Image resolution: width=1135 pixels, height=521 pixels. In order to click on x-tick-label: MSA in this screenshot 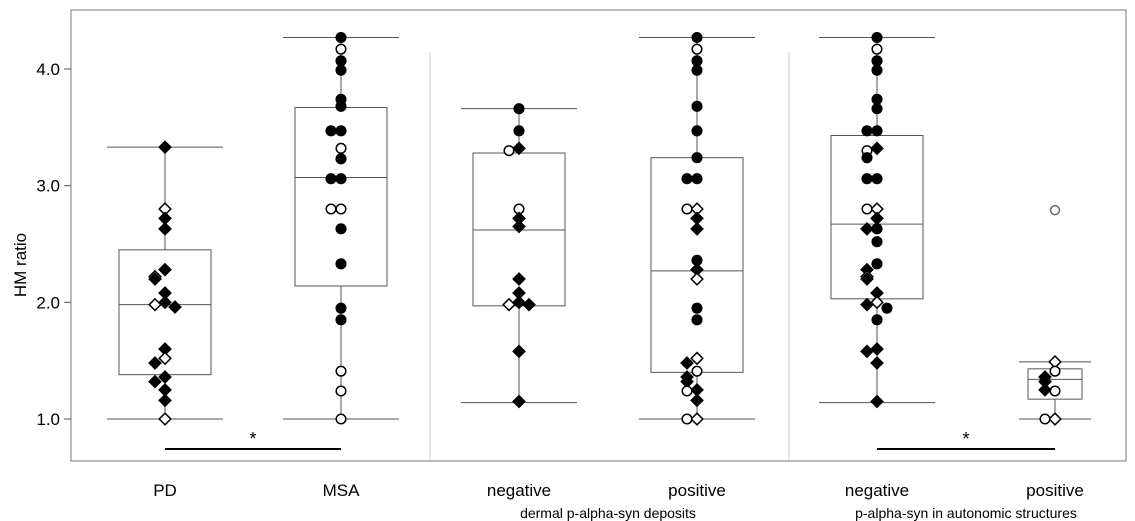, I will do `click(342, 490)`.